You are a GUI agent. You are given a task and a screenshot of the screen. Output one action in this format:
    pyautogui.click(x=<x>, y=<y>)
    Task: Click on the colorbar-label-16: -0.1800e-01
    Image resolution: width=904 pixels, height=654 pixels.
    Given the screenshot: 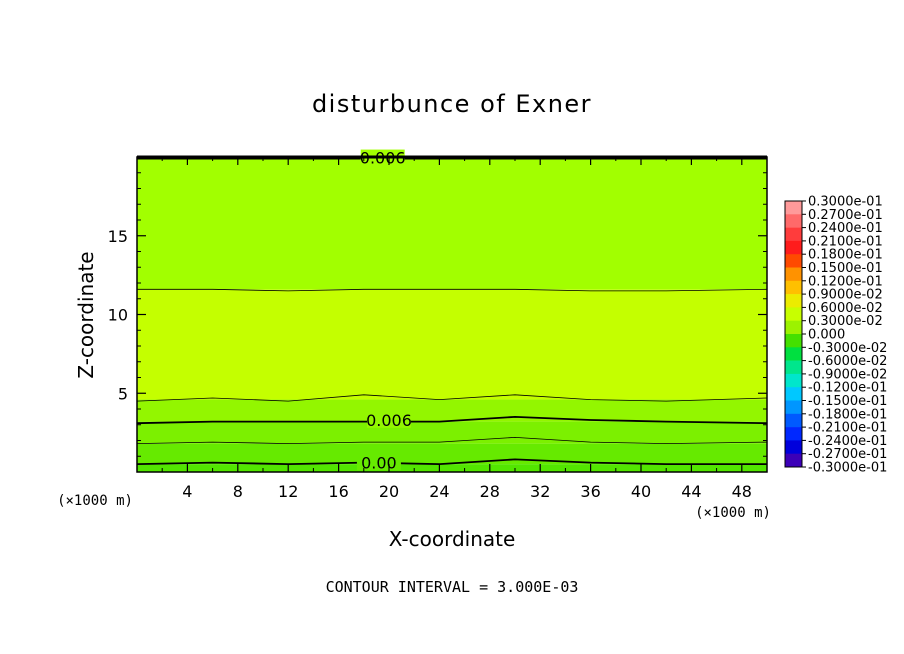 What is the action you would take?
    pyautogui.click(x=847, y=414)
    